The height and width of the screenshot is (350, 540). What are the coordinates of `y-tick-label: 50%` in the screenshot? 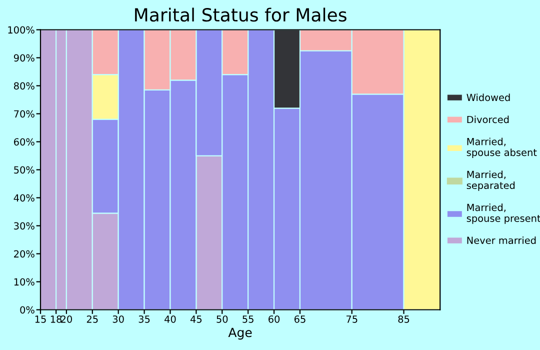 It's located at (24, 170).